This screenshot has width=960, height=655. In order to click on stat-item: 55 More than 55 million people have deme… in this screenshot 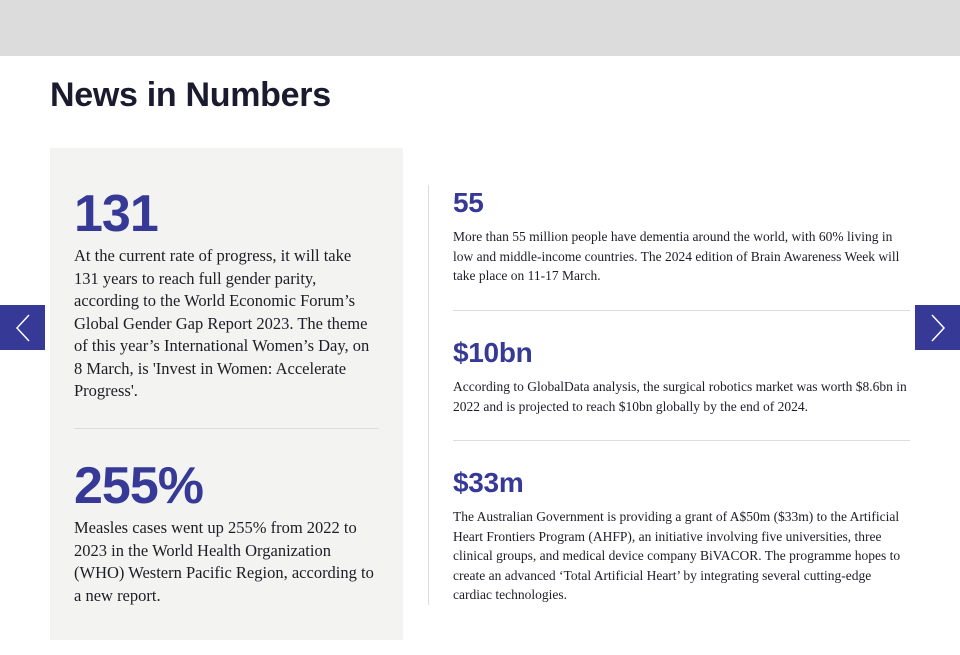, I will do `click(681, 237)`.